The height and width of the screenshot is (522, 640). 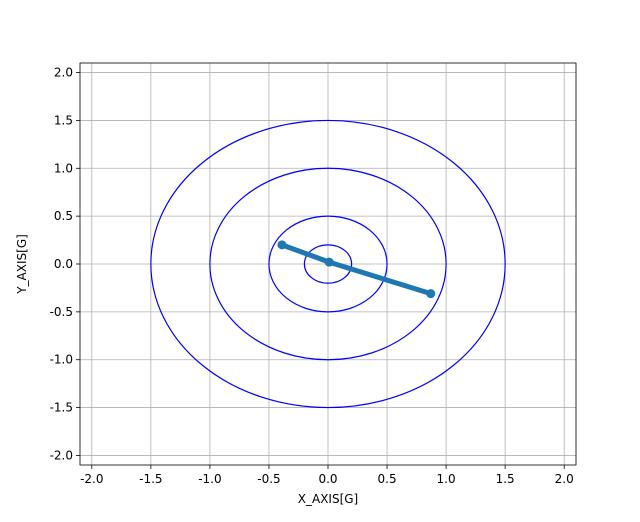 I want to click on y-tick-label: 0.5, so click(x=63, y=216).